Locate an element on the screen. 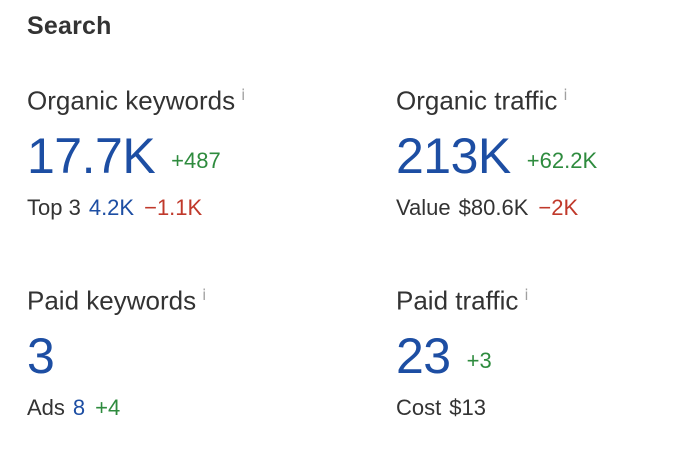  organic-traffic-delta: +62.2K is located at coordinates (562, 160).